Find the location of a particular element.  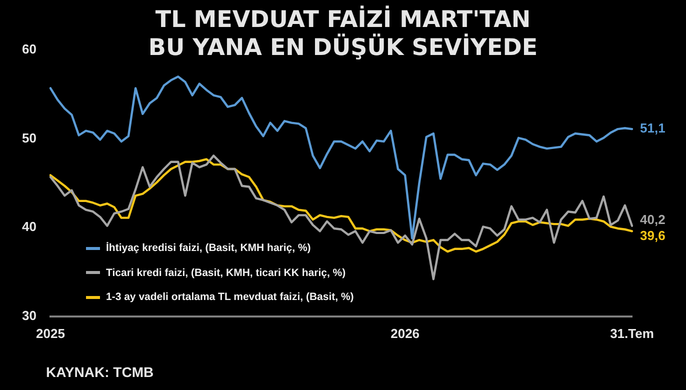

y-tick-label: 40 is located at coordinates (29, 226).